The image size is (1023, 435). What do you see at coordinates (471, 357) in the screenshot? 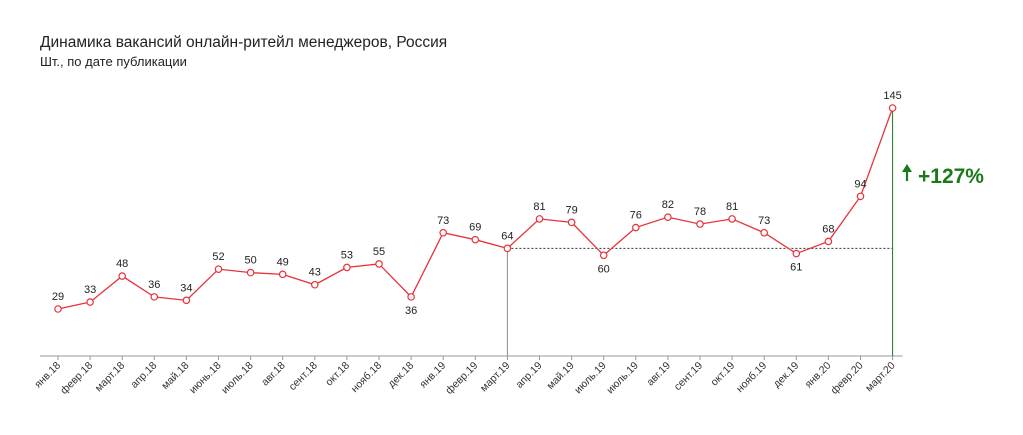
I see `axis-layer` at bounding box center [471, 357].